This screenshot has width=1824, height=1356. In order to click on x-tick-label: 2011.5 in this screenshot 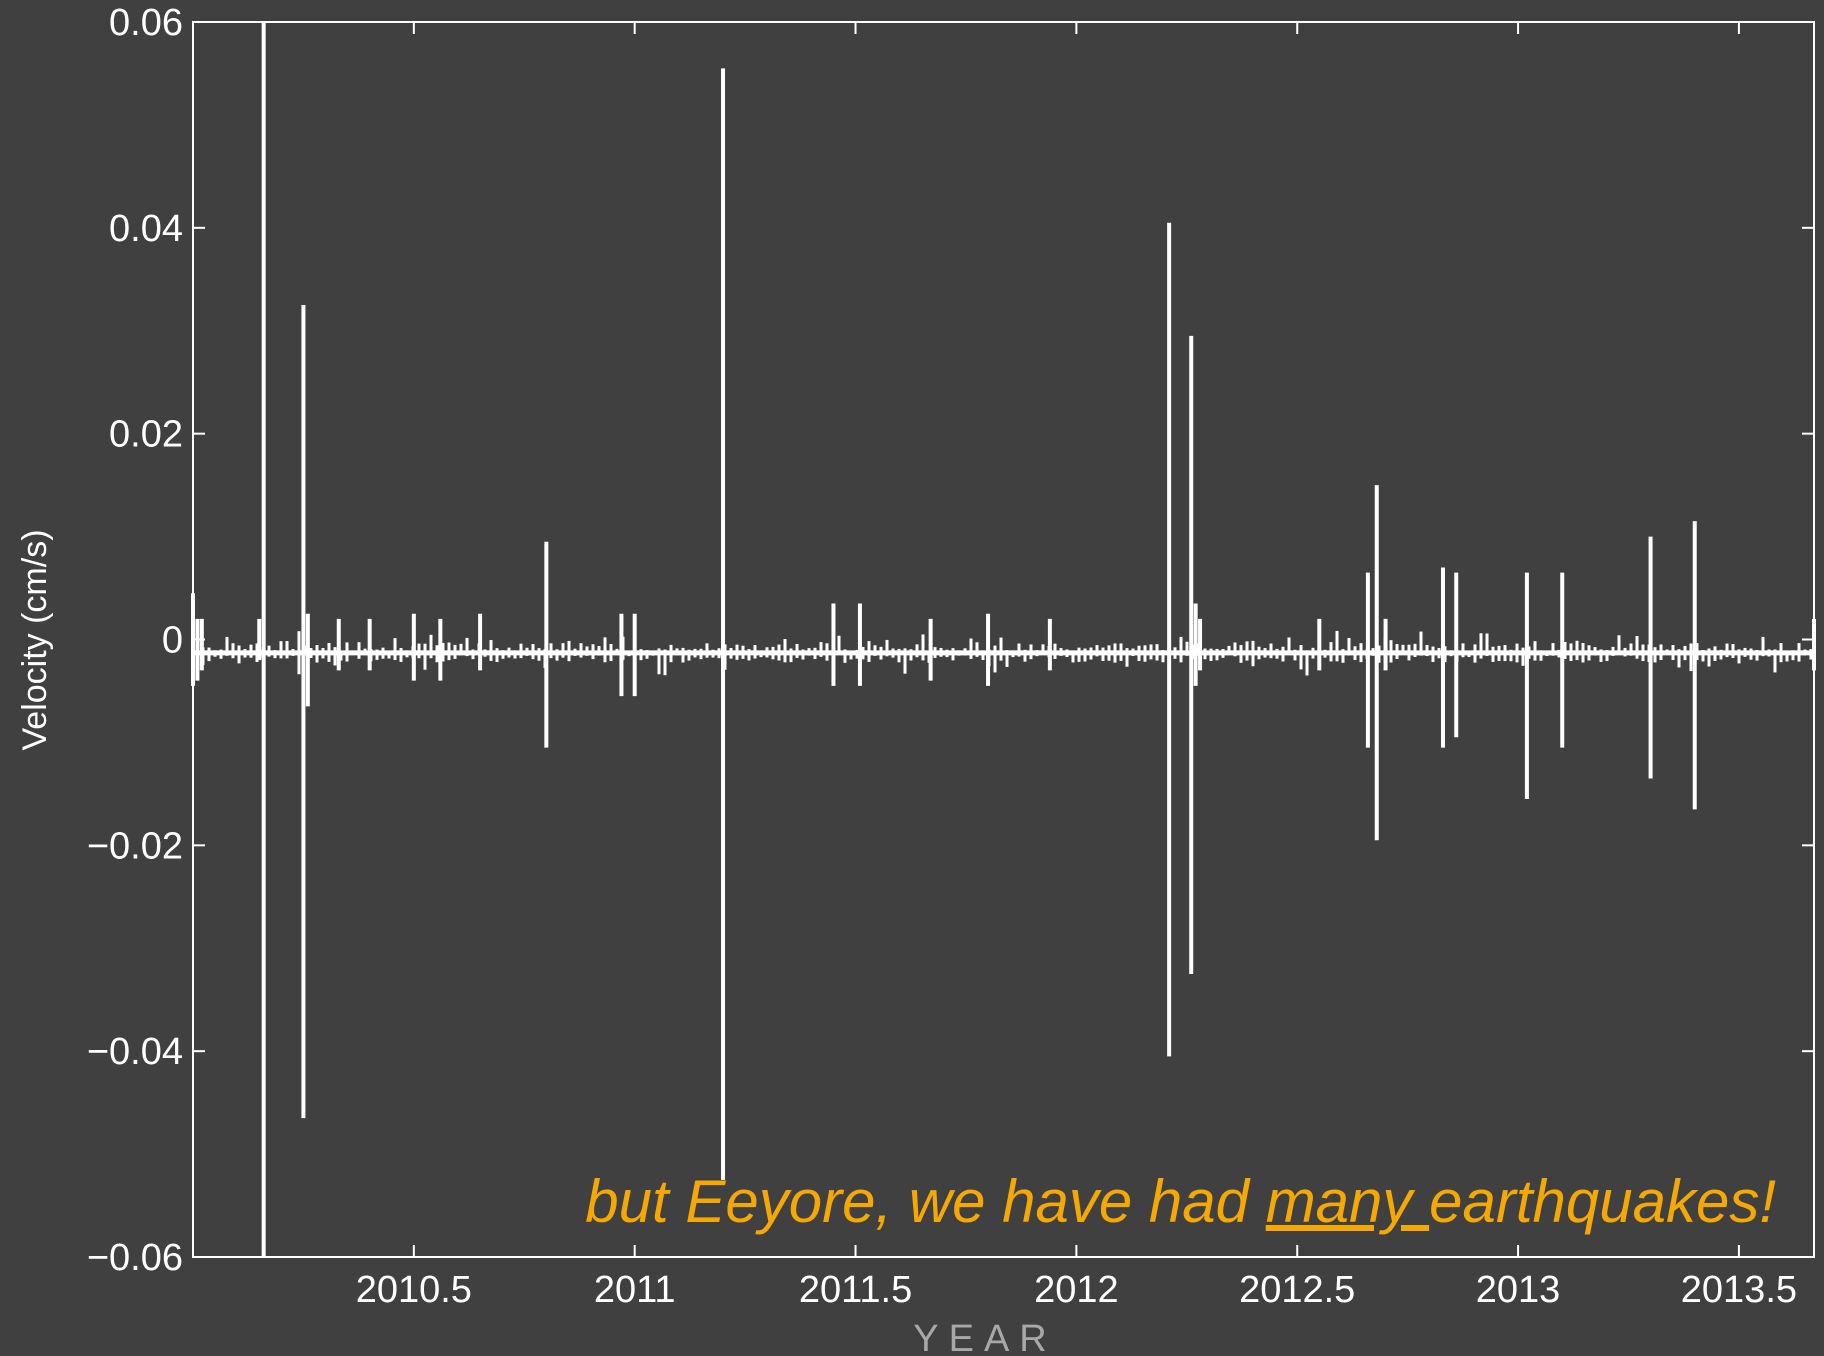, I will do `click(855, 1290)`.